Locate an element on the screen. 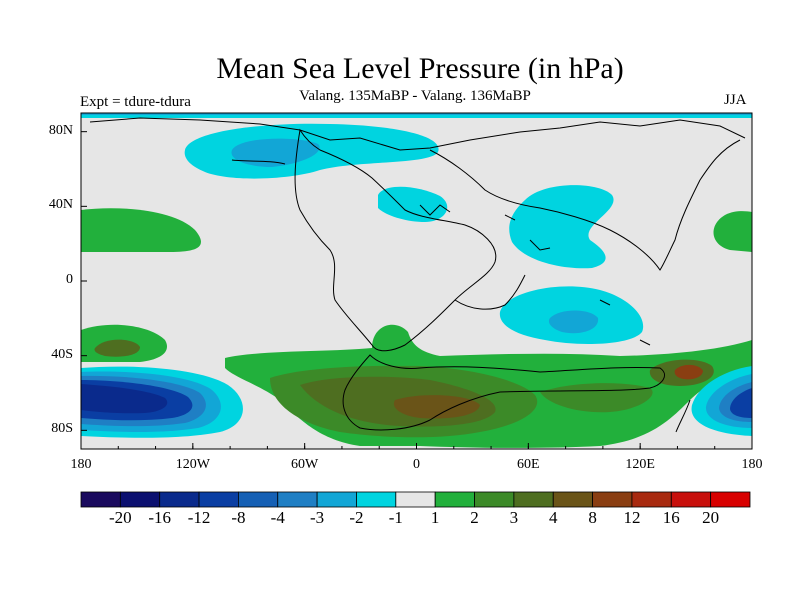 This screenshot has height=600, width=800. chart-subtitle: Valang. 135MaBP - Valang. 136MaBP is located at coordinates (415, 96).